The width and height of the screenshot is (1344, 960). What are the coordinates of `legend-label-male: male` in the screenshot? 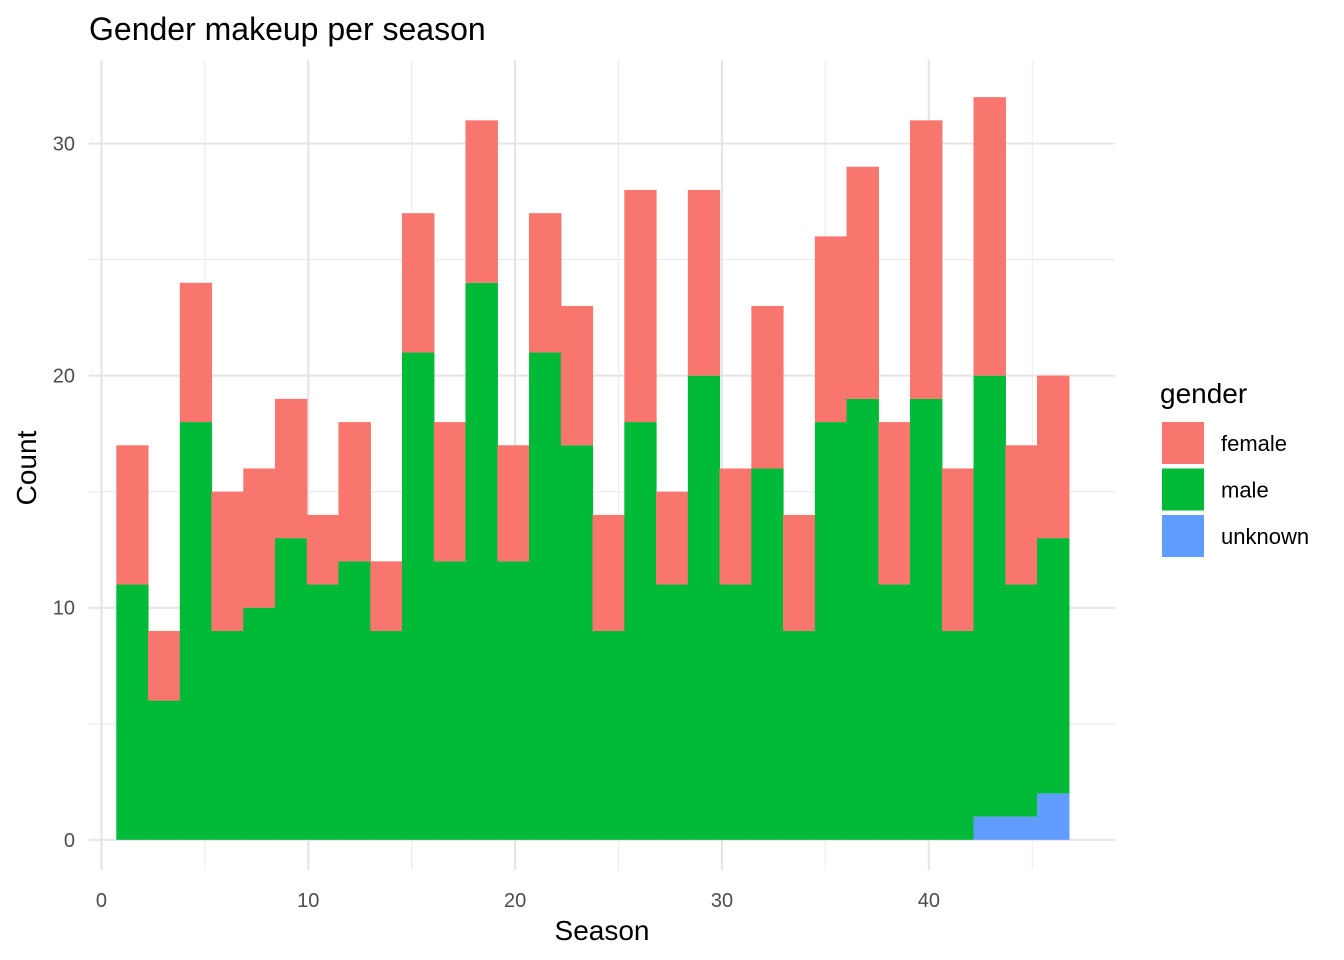 It's located at (1245, 490).